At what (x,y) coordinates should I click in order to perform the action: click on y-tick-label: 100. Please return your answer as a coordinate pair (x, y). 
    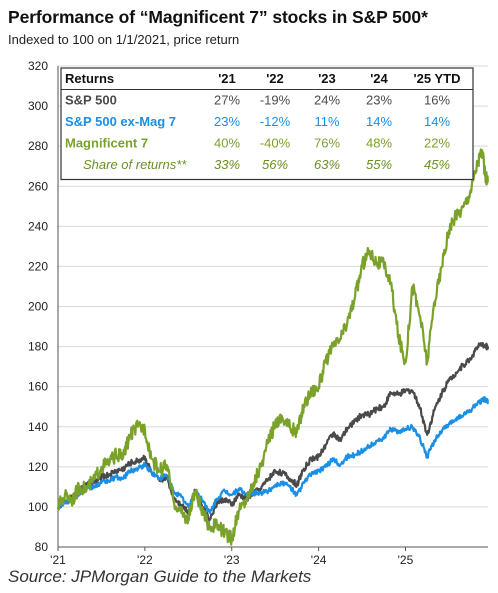
    Looking at the image, I should click on (38, 507).